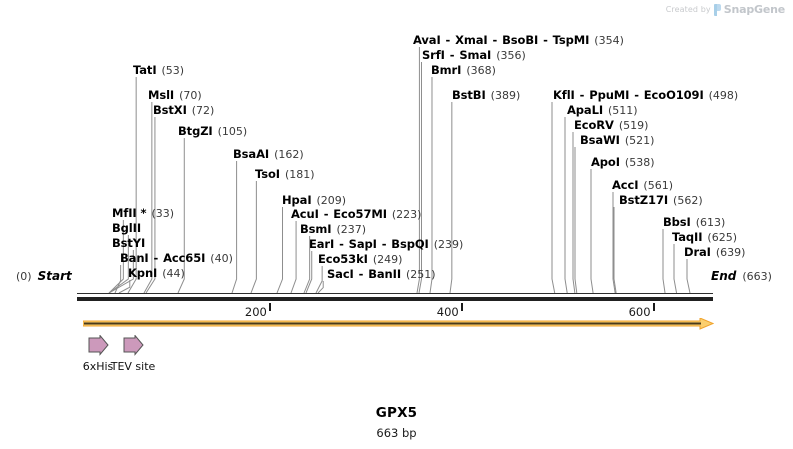 This screenshot has height=449, width=793. Describe the element at coordinates (571, 40) in the screenshot. I see `enzyme-name: TspMI` at that location.